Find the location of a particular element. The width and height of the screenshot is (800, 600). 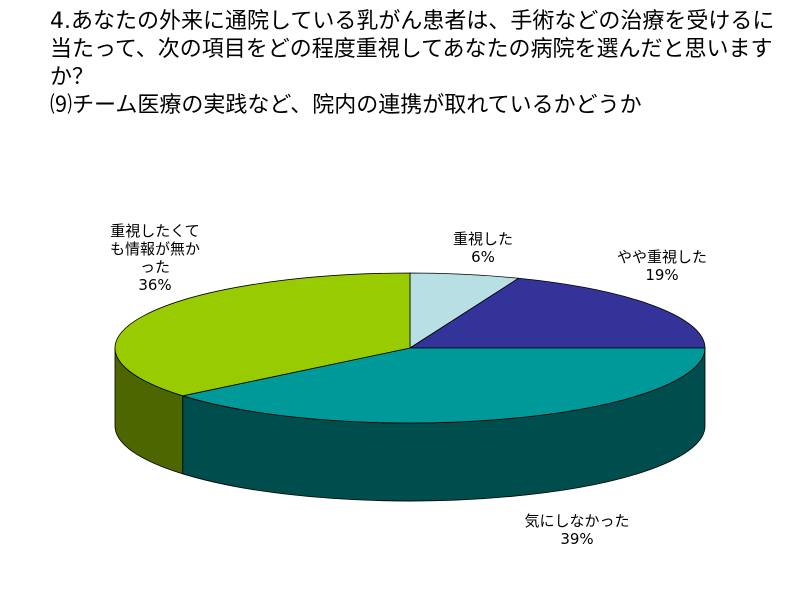

data-label: 重視した 6% is located at coordinates (483, 248).